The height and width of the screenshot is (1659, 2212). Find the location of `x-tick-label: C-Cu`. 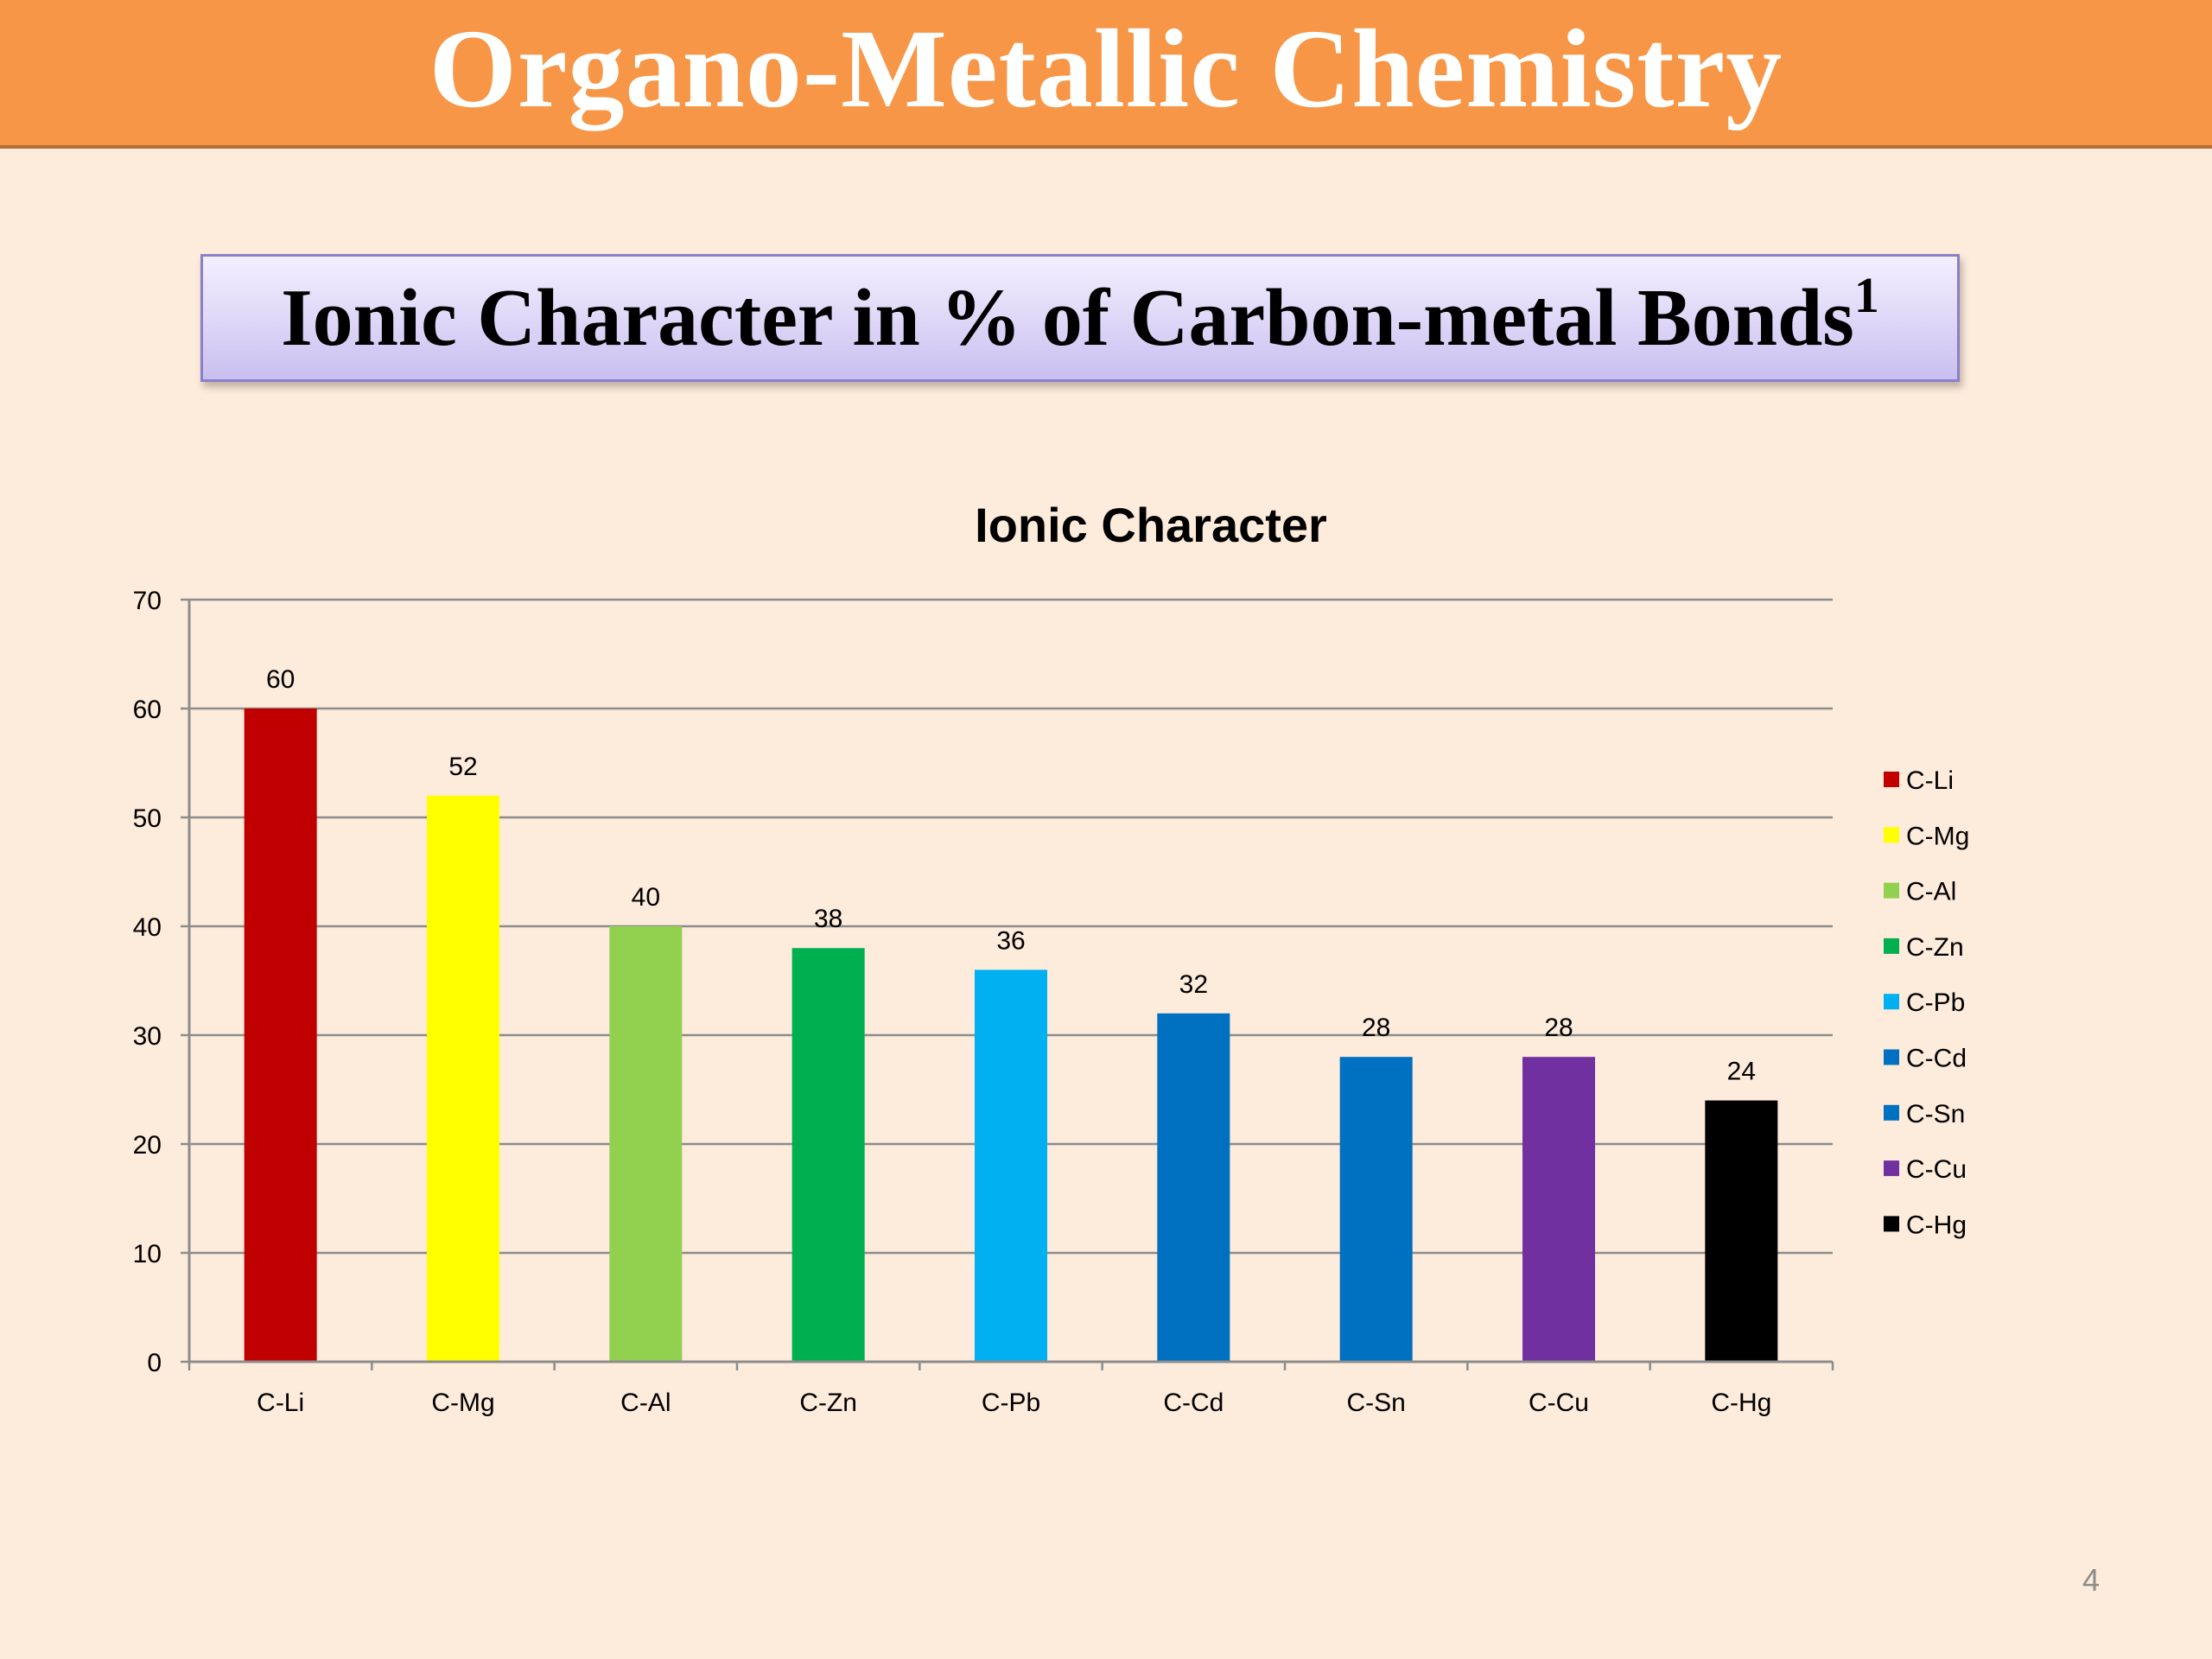

x-tick-label: C-Cu is located at coordinates (1559, 1403).